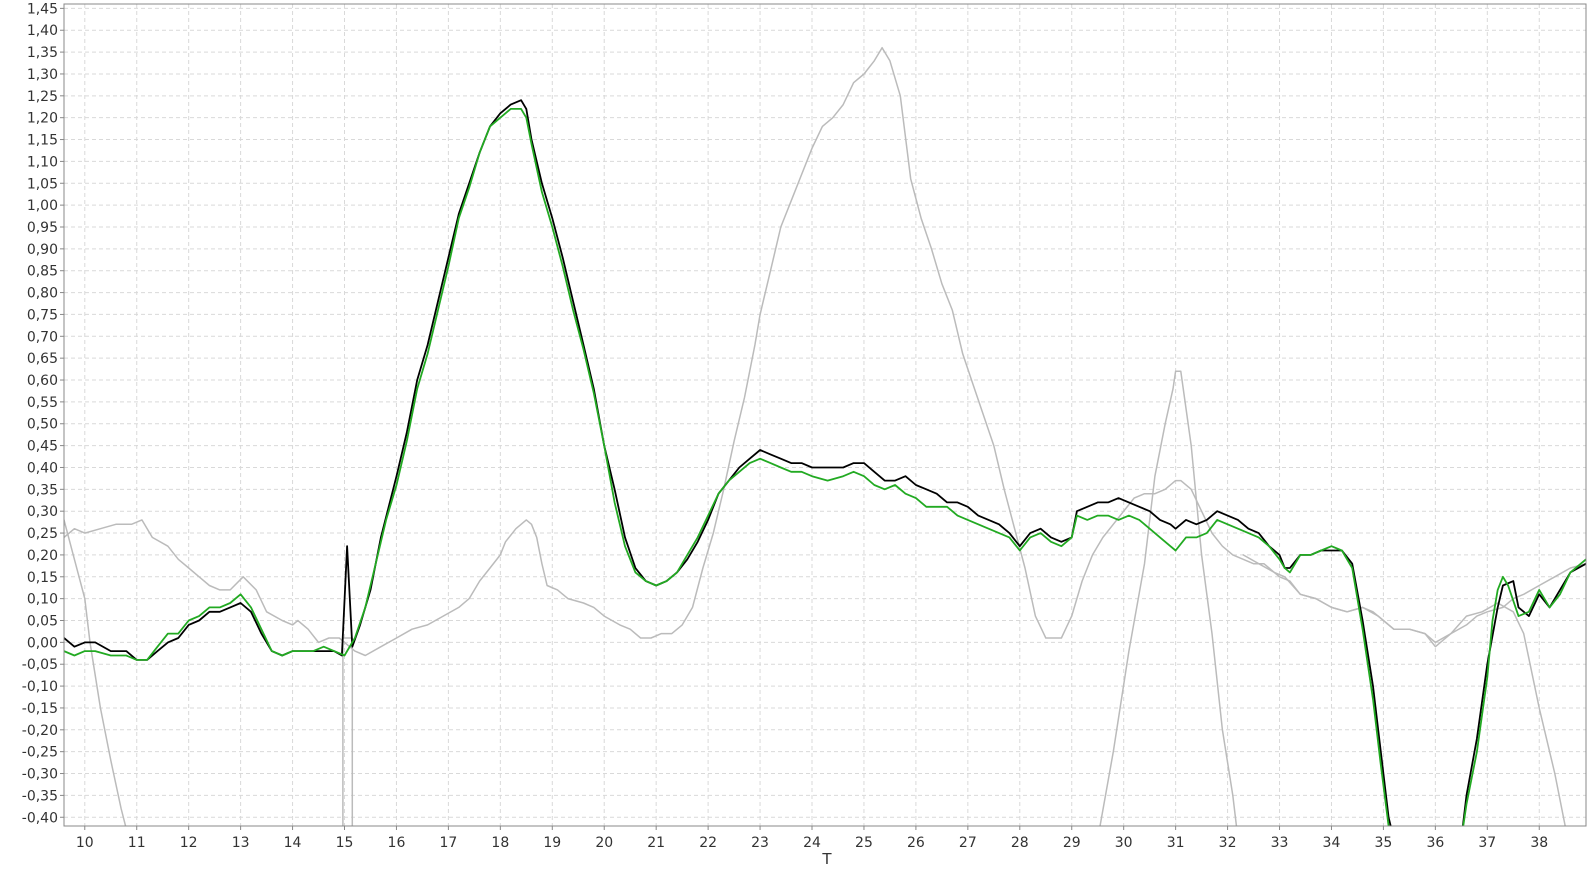 The image size is (1594, 870). I want to click on y-tick-label: -0,35, so click(40, 796).